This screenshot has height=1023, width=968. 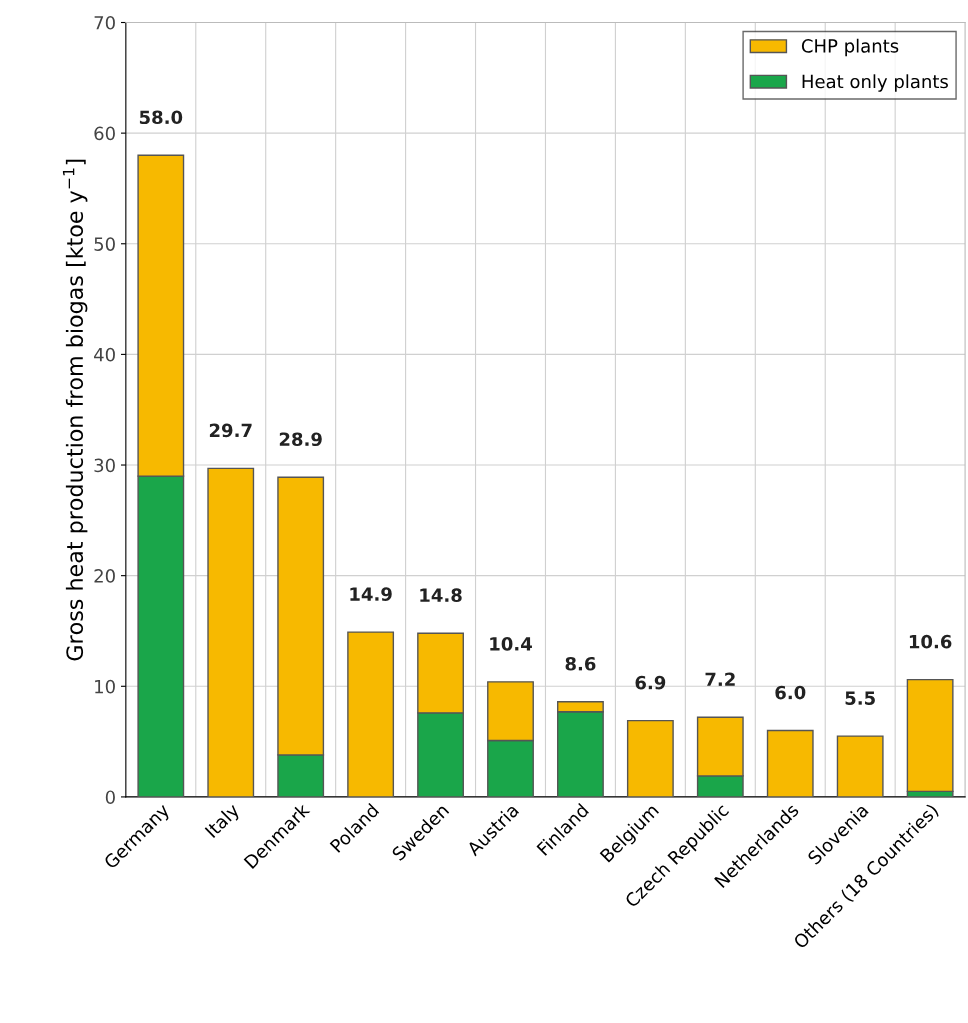 I want to click on total-label: 10.4, so click(x=511, y=644).